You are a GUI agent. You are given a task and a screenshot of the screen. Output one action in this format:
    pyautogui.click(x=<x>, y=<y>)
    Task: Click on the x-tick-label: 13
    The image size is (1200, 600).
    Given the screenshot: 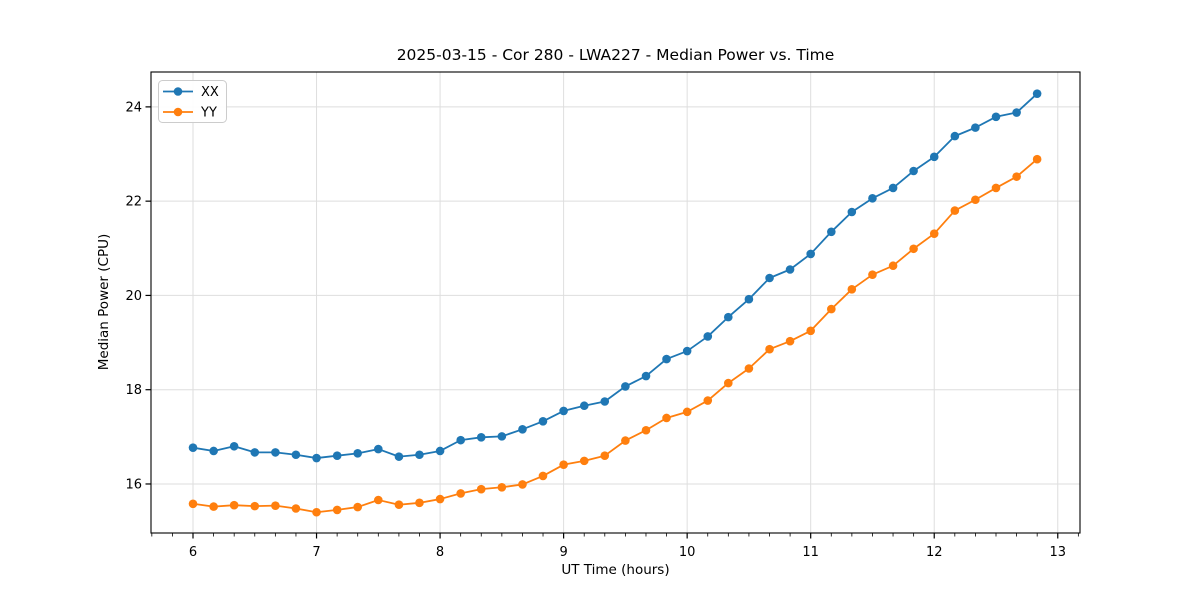 What is the action you would take?
    pyautogui.click(x=1057, y=552)
    